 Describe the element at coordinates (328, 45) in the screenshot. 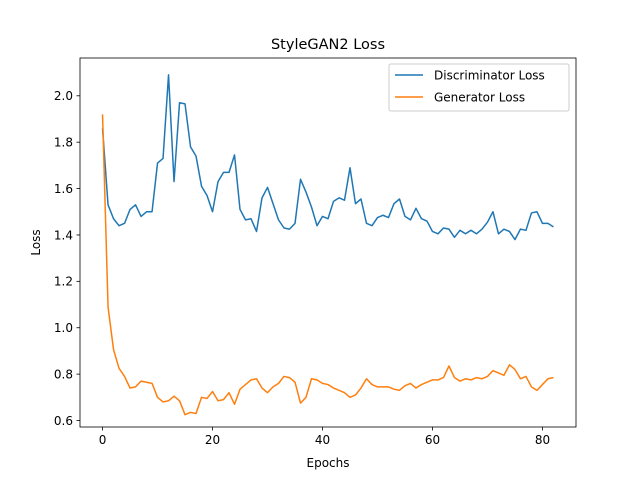

I see `chart-title: StyleGAN2 Loss` at that location.